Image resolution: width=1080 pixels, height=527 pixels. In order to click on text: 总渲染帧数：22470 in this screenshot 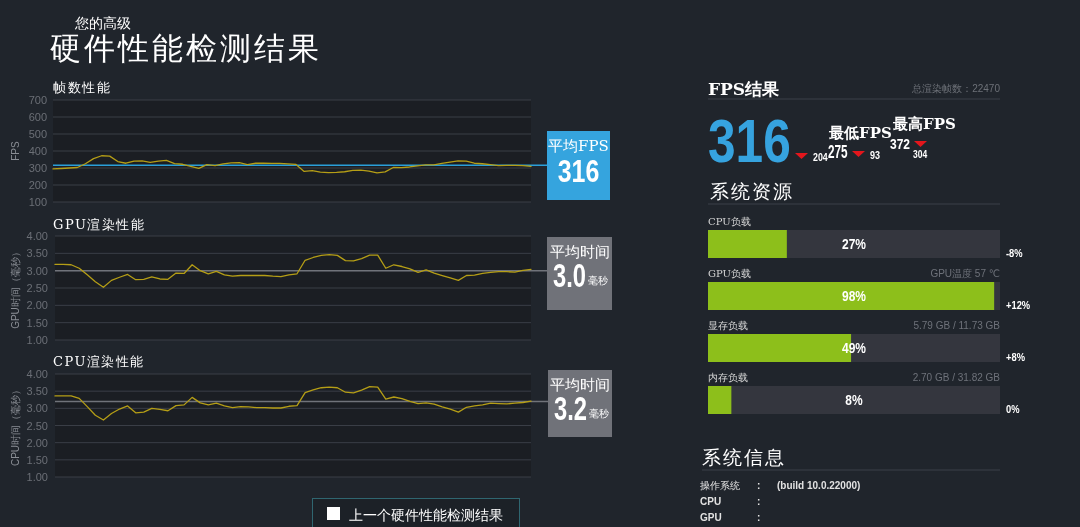, I will do `click(956, 88)`.